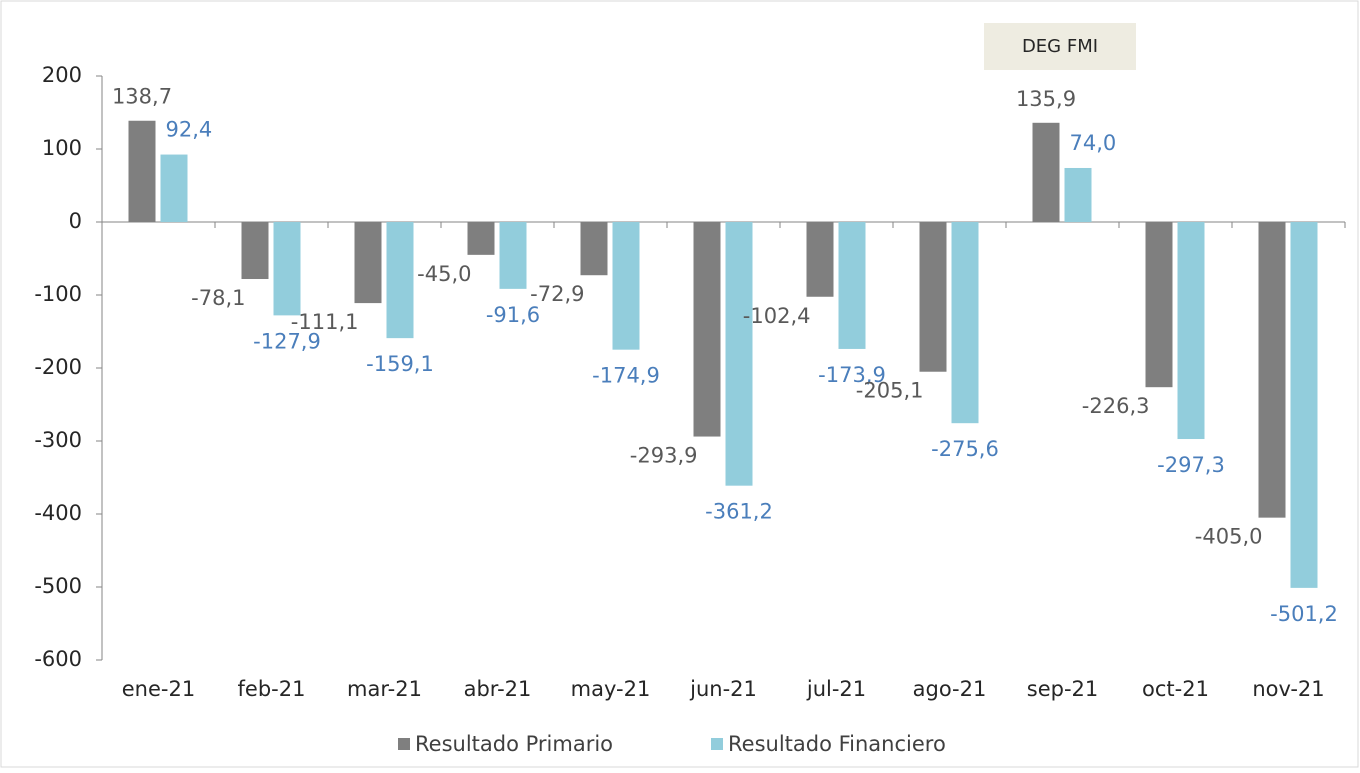  I want to click on value-label: -361,2, so click(739, 512).